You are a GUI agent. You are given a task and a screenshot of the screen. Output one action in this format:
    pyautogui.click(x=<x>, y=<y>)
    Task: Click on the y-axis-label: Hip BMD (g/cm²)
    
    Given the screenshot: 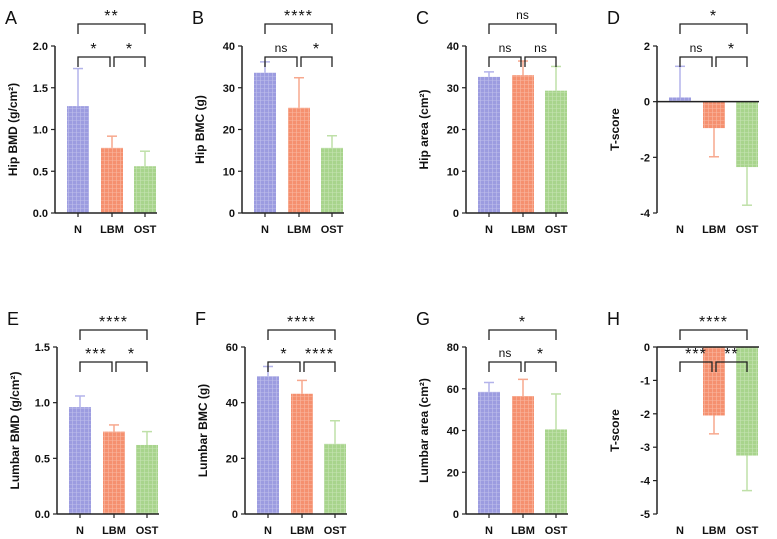 What is the action you would take?
    pyautogui.click(x=13, y=129)
    